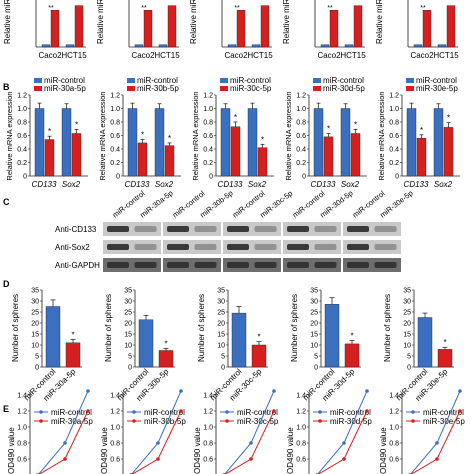 Image resolution: width=474 pixels, height=474 pixels. Describe the element at coordinates (50, 55) in the screenshot. I see `tick-label: Caco2` at that location.